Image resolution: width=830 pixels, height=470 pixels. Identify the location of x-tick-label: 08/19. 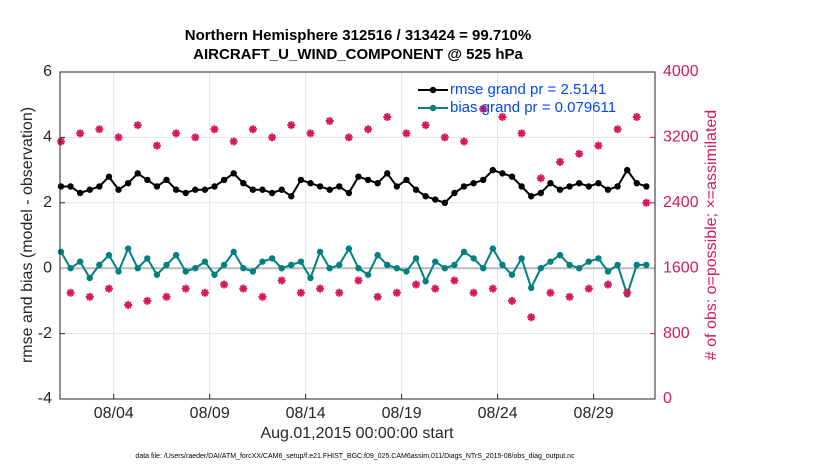
(402, 413).